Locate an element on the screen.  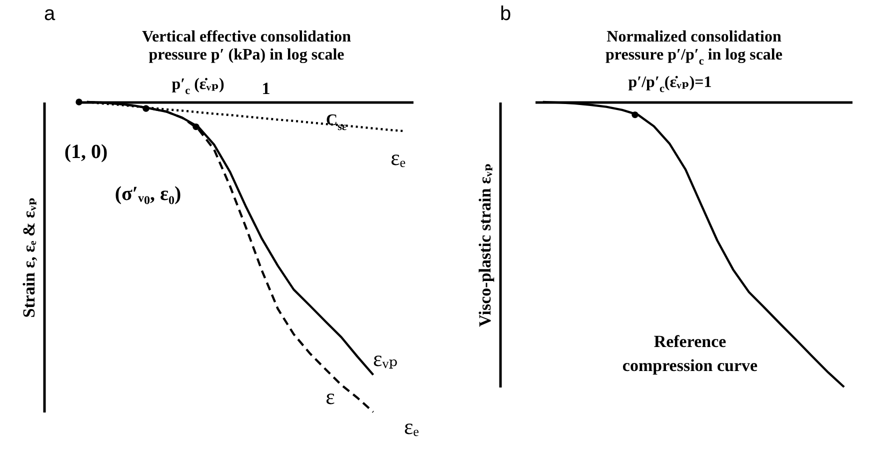
text: p′/p′$_{c}$(ε̇ᵥₚ)=1 is located at coordinates (670, 84).